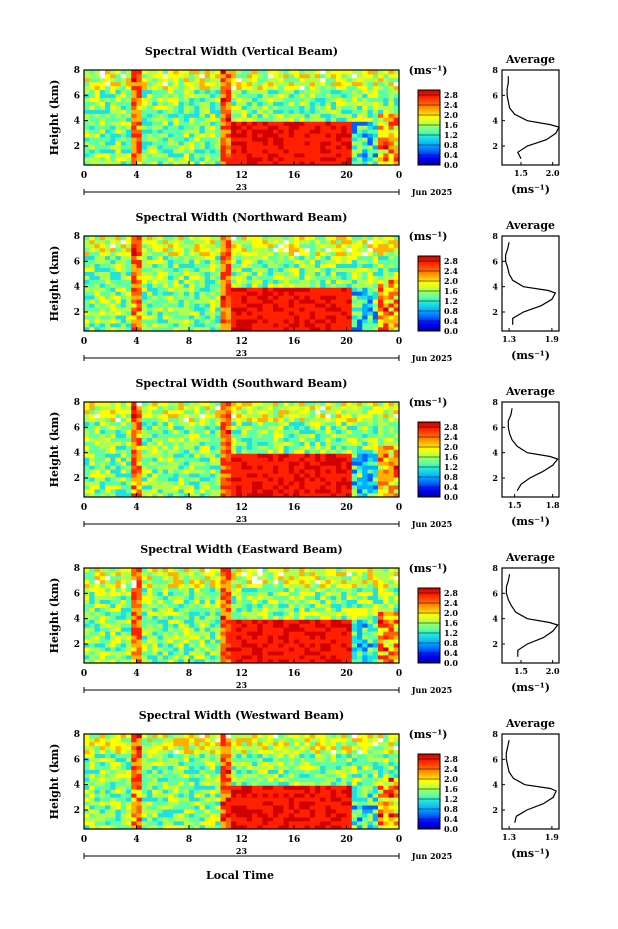 The width and height of the screenshot is (618, 929). What do you see at coordinates (54, 118) in the screenshot?
I see `y-axis-label: Height (km)` at bounding box center [54, 118].